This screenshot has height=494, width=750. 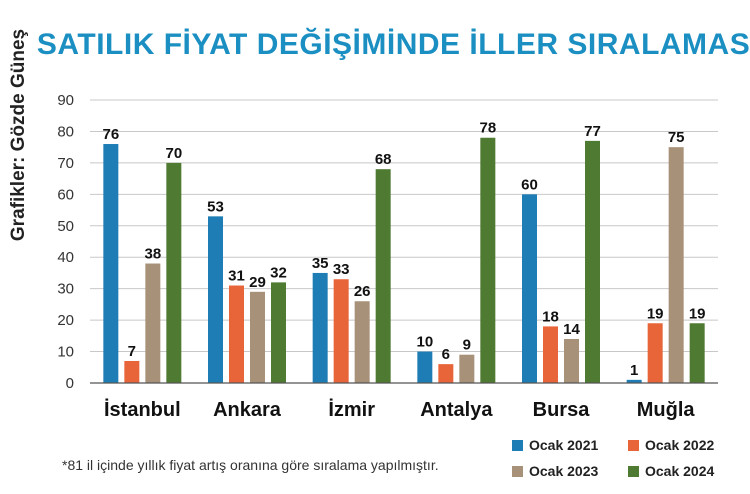 What do you see at coordinates (487, 128) in the screenshot?
I see `value-label: 78` at bounding box center [487, 128].